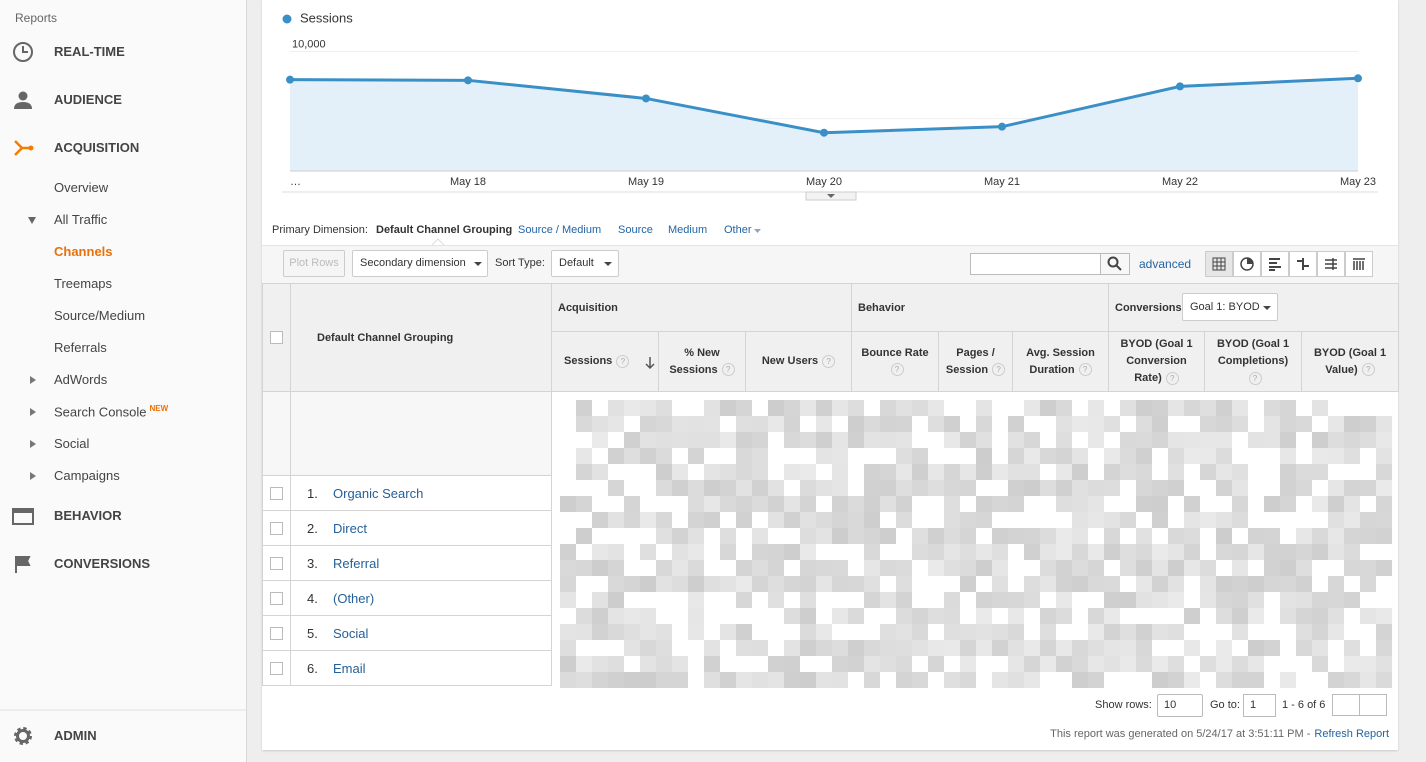  What do you see at coordinates (87, 475) in the screenshot?
I see `nav-subitem: Campaigns` at bounding box center [87, 475].